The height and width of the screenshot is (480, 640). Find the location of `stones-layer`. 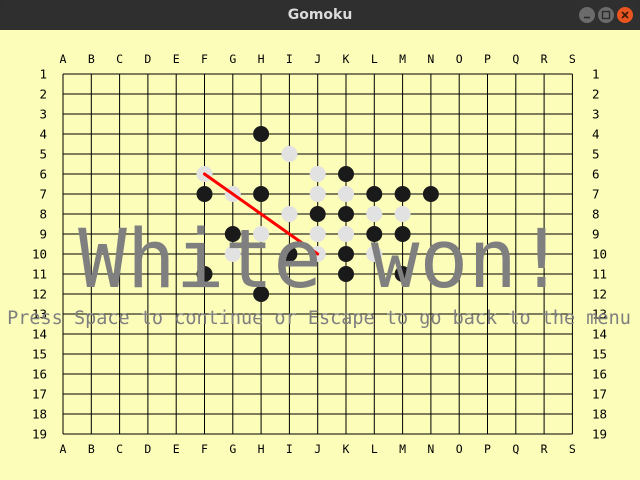

stones-layer is located at coordinates (317, 214).